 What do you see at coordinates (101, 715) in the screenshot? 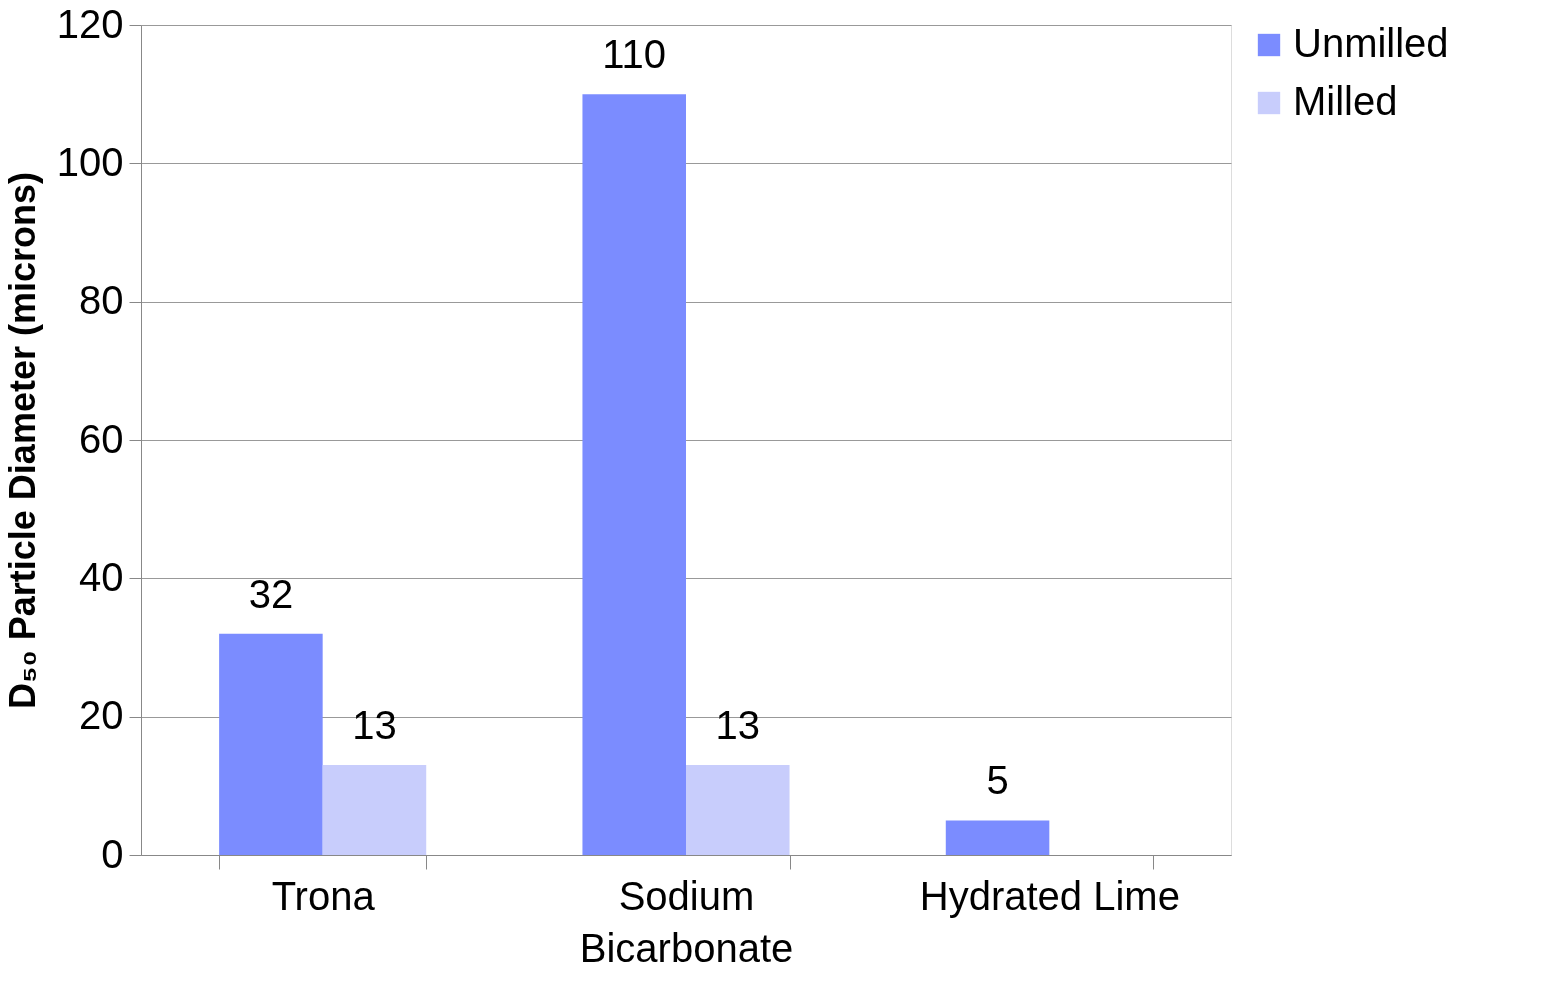
I see `y-tick-label: 20` at bounding box center [101, 715].